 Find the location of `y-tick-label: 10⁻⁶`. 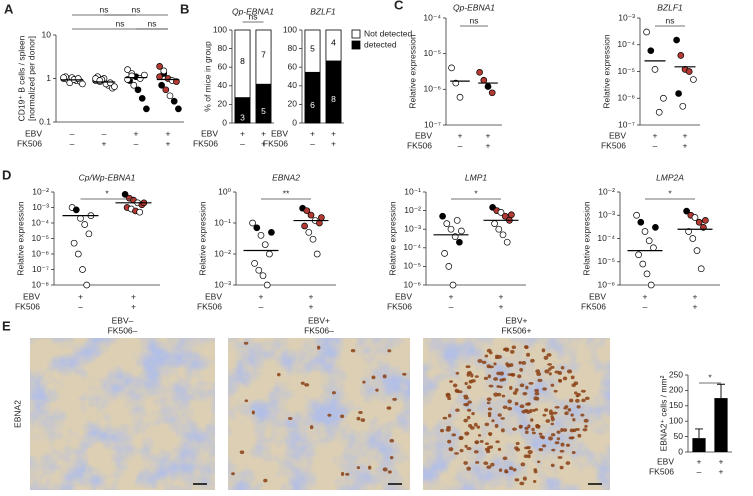

y-tick-label: 10⁻⁶ is located at coordinates (606, 284).